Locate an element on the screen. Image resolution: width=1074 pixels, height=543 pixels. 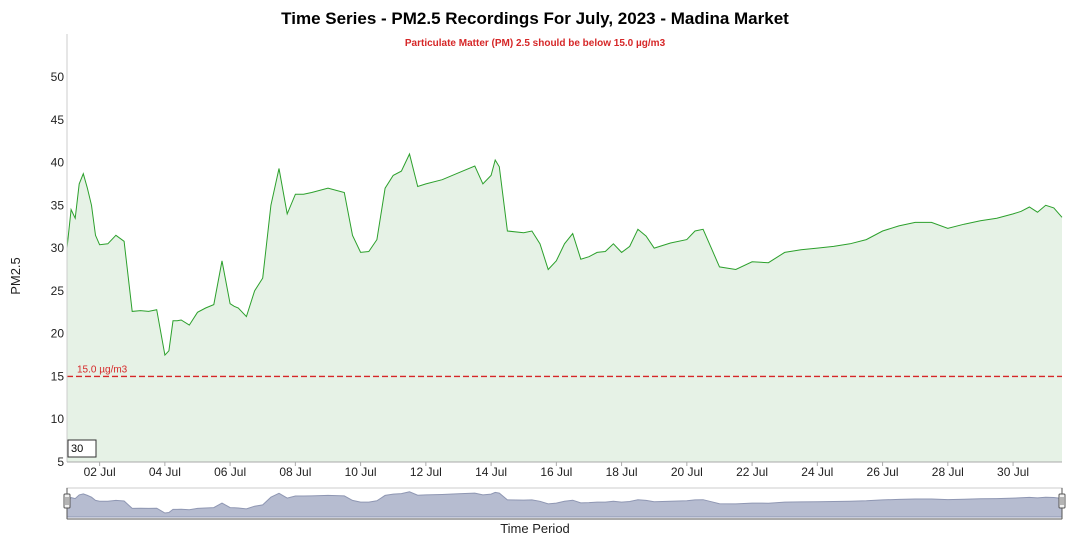
x-tick-label: 26 Jul is located at coordinates (883, 472).